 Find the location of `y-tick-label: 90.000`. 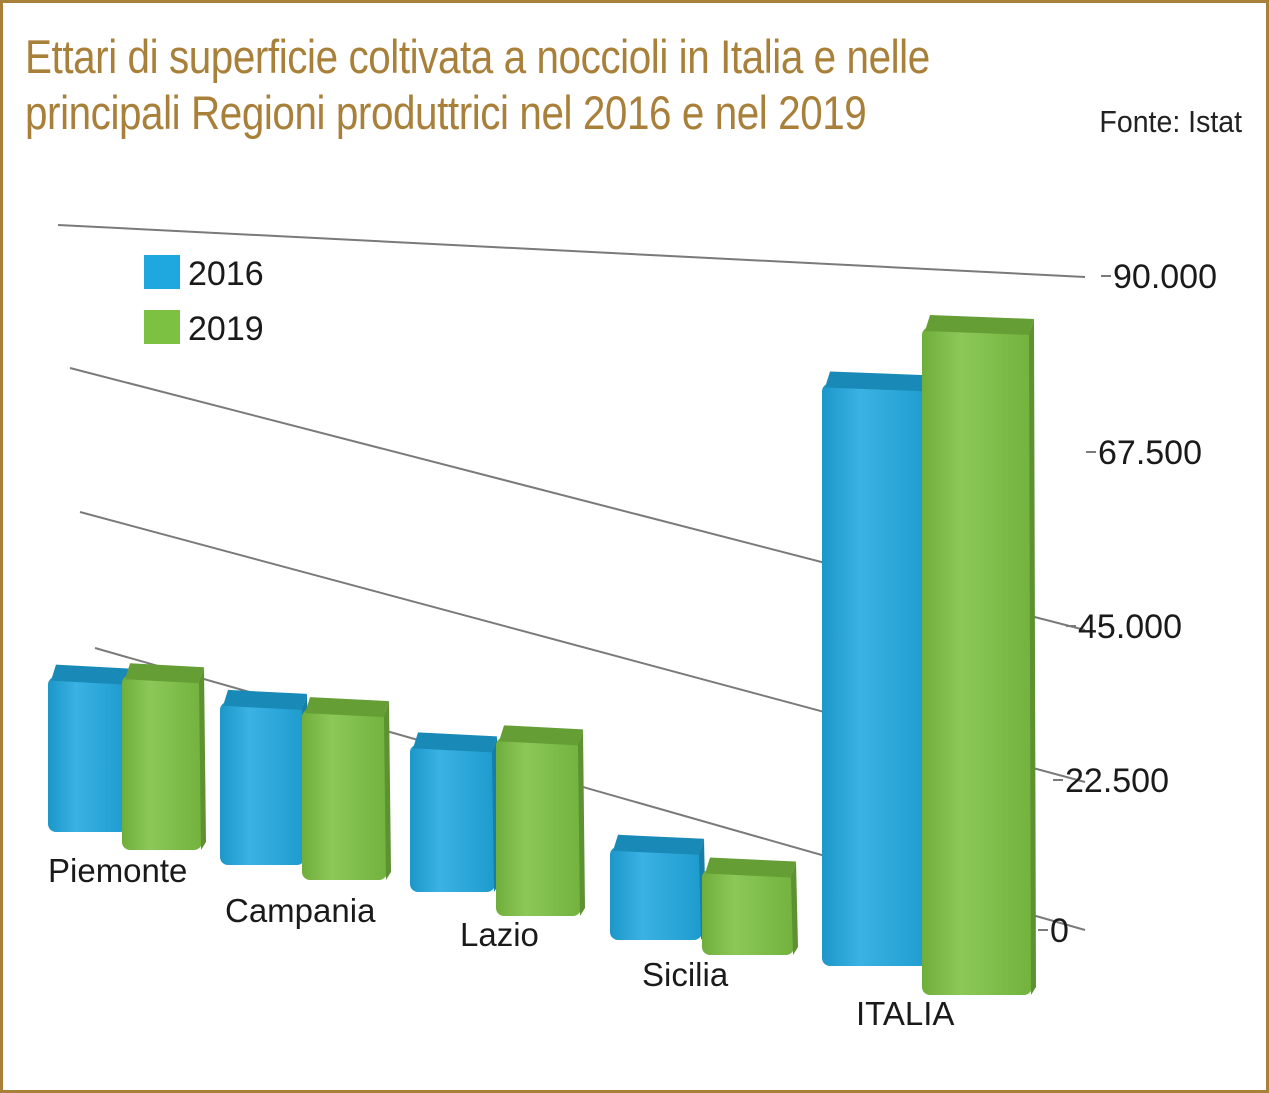

y-tick-label: 90.000 is located at coordinates (1165, 277).